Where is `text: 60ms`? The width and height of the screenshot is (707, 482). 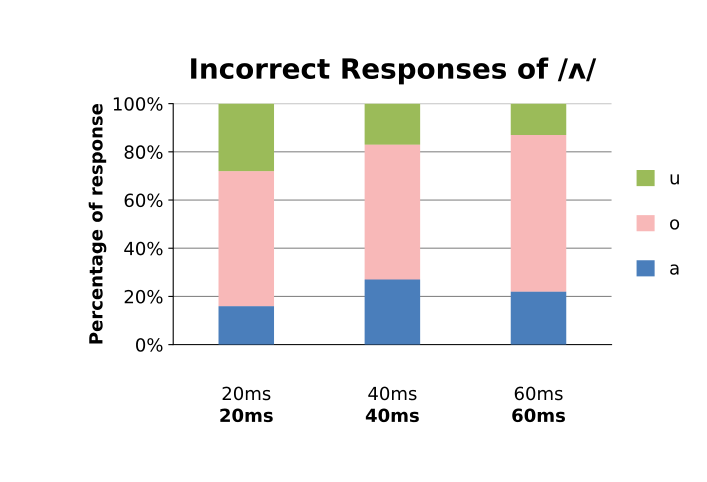 text: 60ms is located at coordinates (538, 415).